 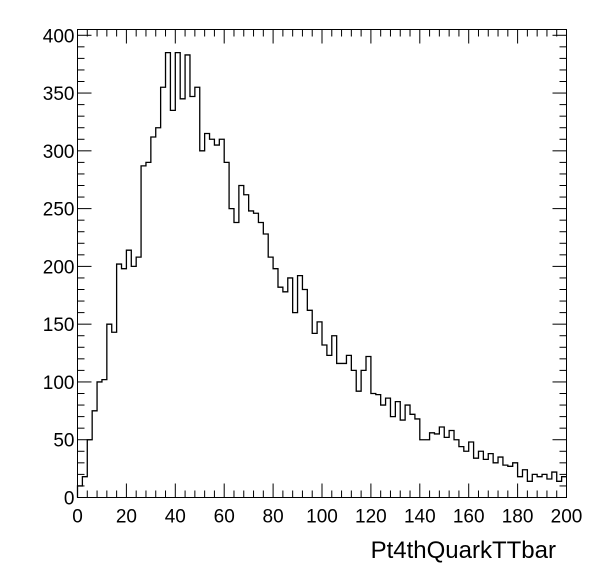 I want to click on y-tick-label: 300, so click(x=59, y=152).